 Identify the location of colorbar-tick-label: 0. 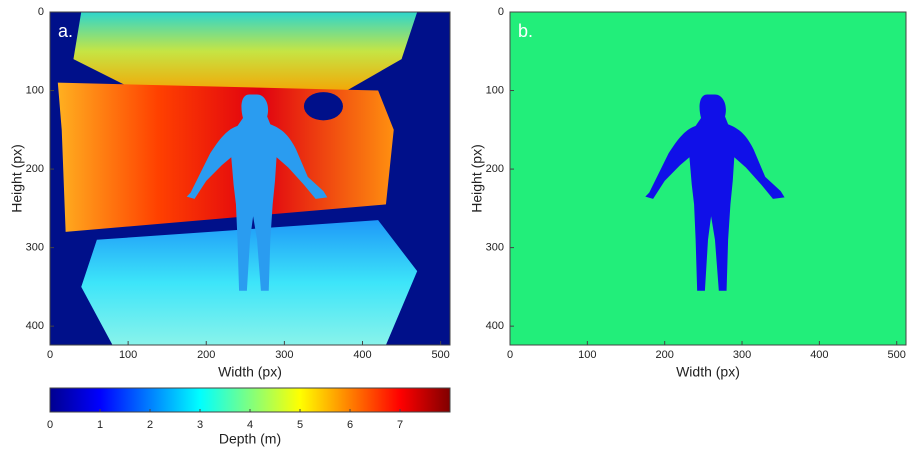
(50, 425).